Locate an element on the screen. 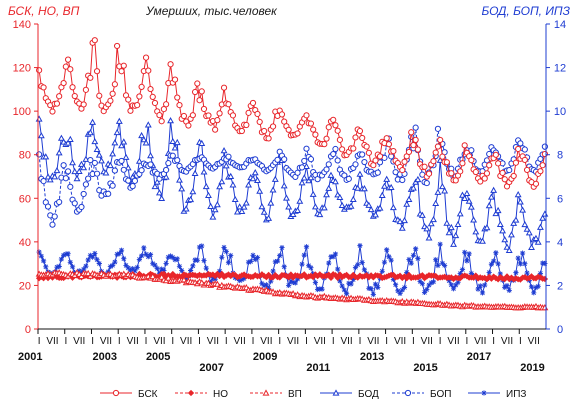  right-axis-tick-label: 4 is located at coordinates (560, 243).